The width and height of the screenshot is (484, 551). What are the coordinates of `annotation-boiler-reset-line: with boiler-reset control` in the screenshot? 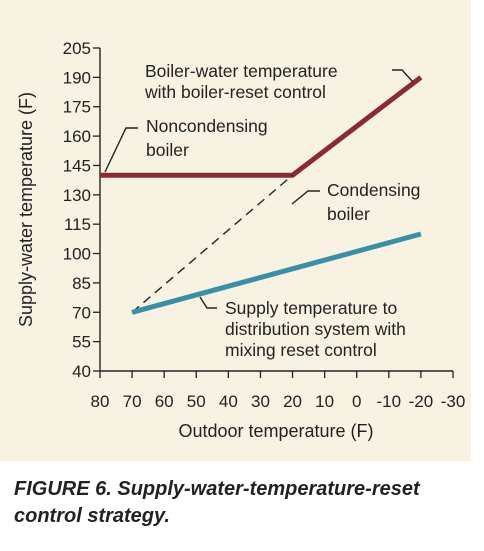 It's located at (235, 92).